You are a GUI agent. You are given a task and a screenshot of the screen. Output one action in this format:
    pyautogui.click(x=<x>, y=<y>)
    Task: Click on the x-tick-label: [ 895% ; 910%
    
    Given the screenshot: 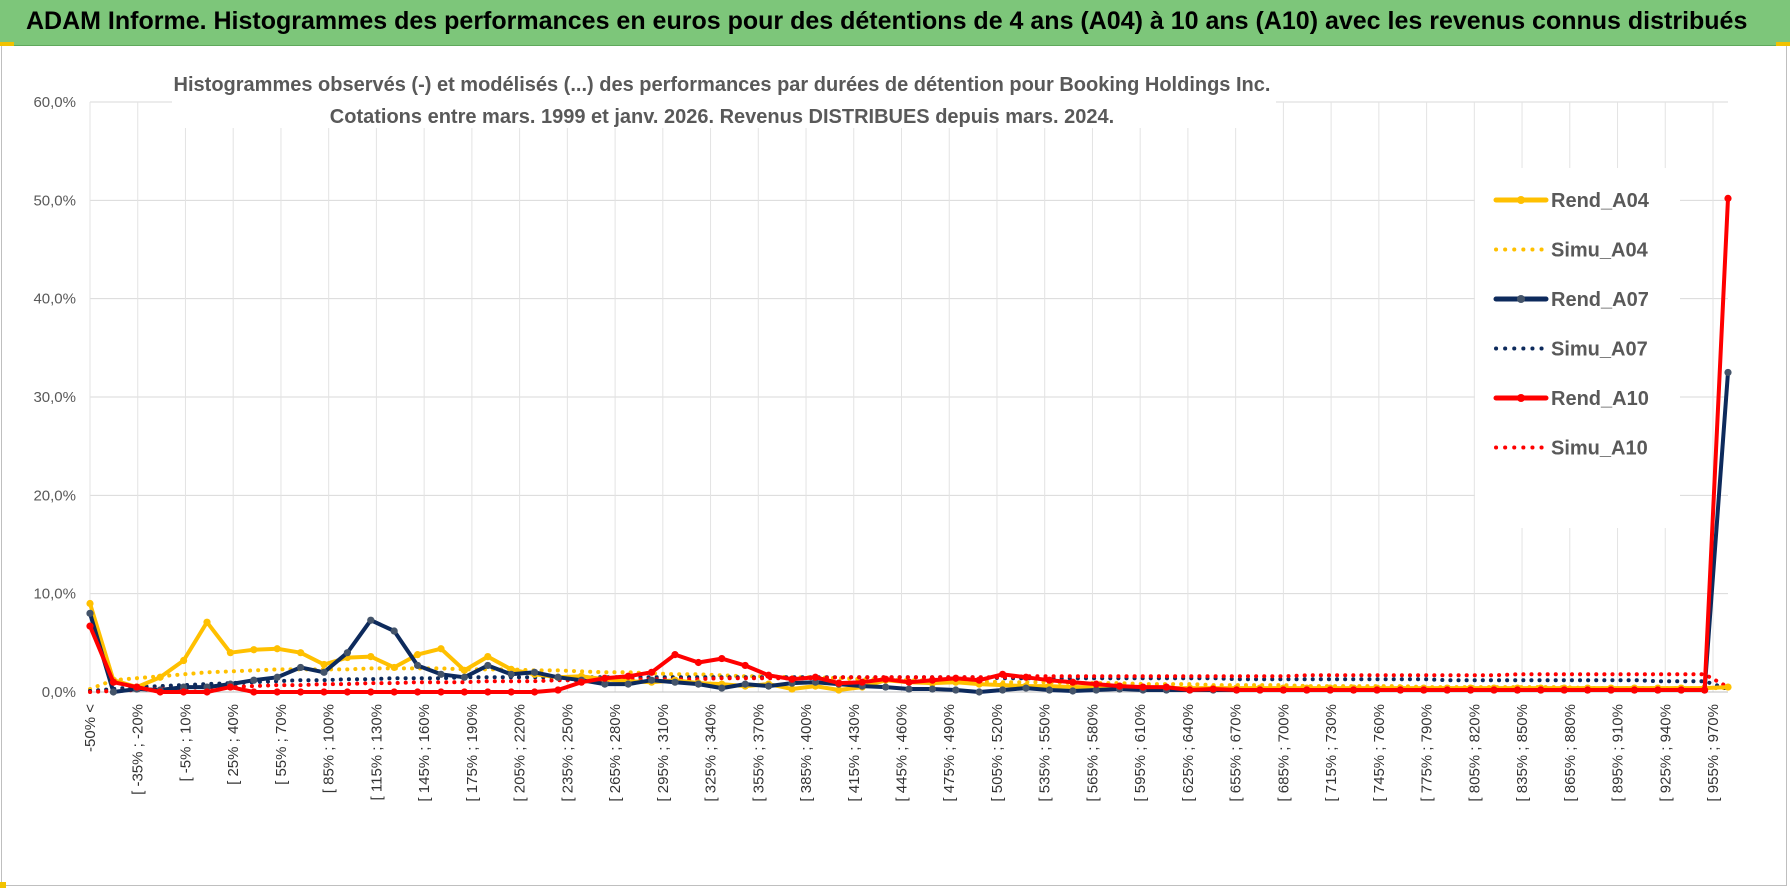 What is the action you would take?
    pyautogui.click(x=1618, y=753)
    